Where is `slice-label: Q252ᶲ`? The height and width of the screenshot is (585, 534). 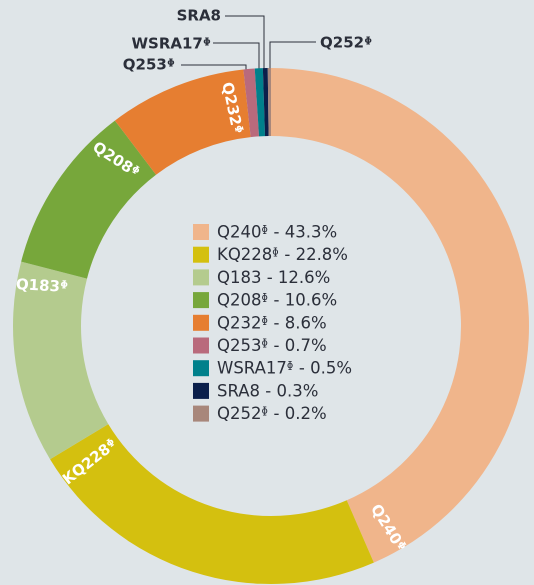
slice-label: Q252ᶲ is located at coordinates (346, 43).